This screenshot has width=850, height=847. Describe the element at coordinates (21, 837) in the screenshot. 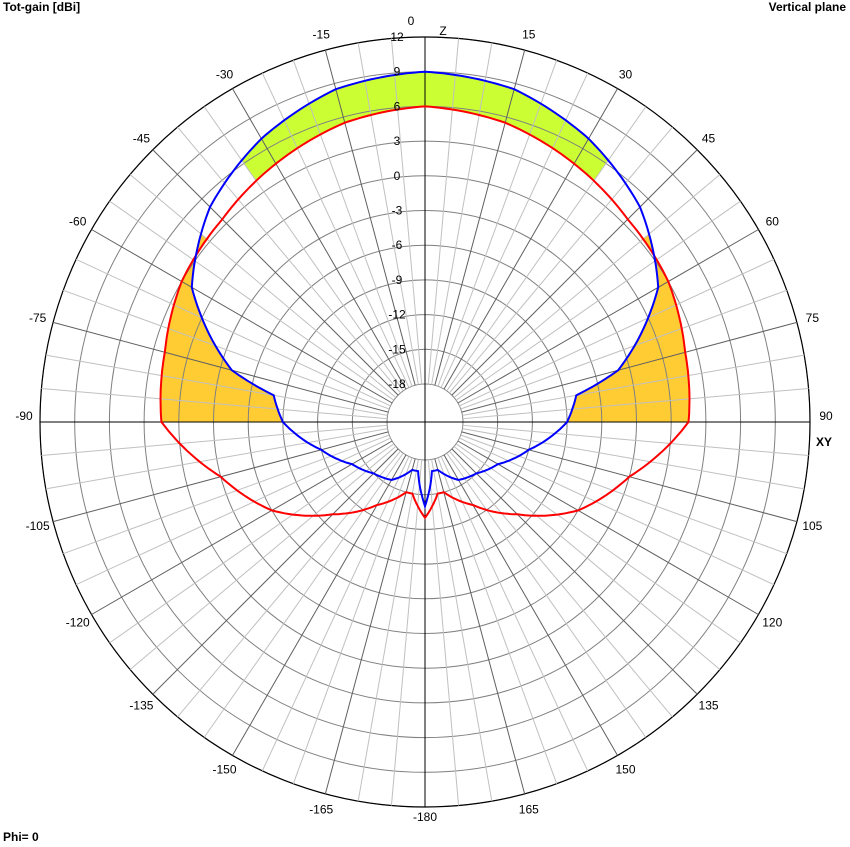

I see `phi-label: Phi= 0` at that location.